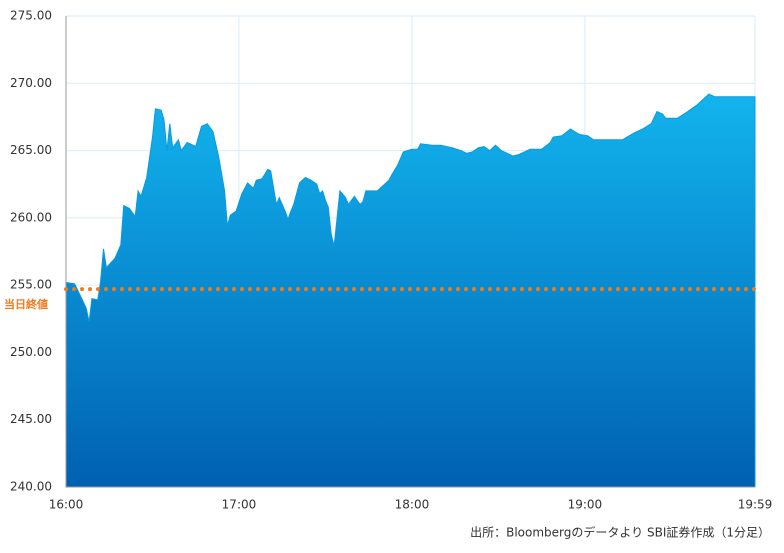 This screenshot has width=784, height=553. Describe the element at coordinates (31, 419) in the screenshot. I see `y-tick-label: 245.00` at that location.